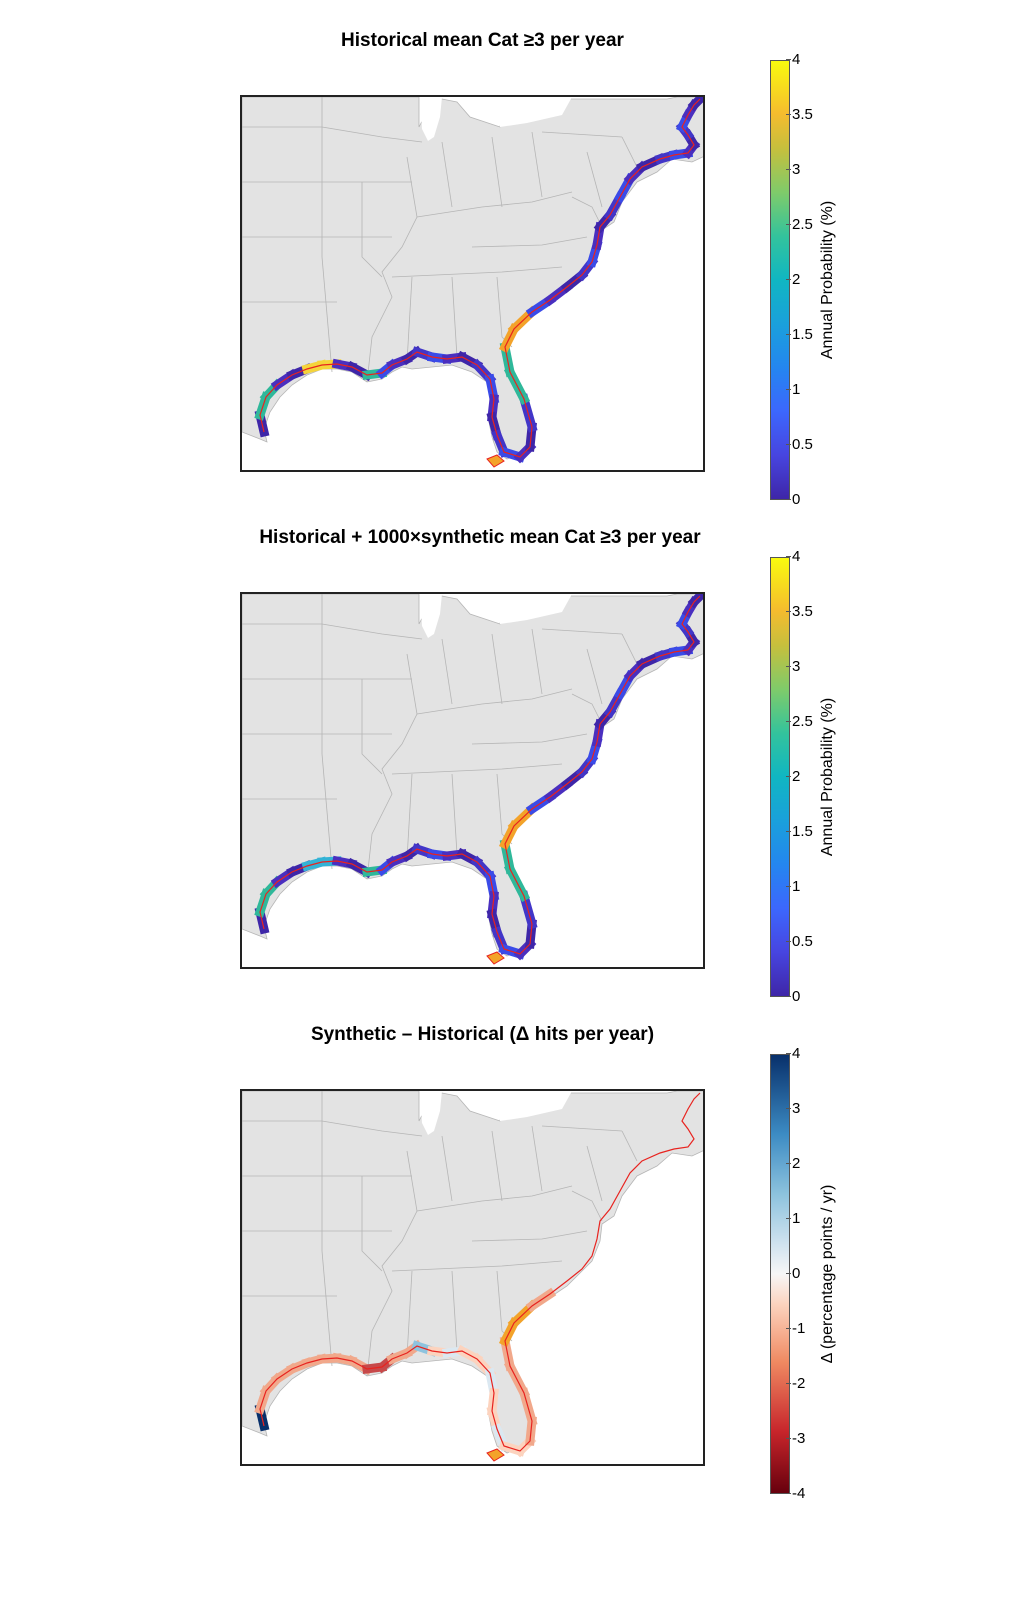 This screenshot has width=1023, height=1600. Describe the element at coordinates (795, 1383) in the screenshot. I see `colorbar-tick: -2` at that location.